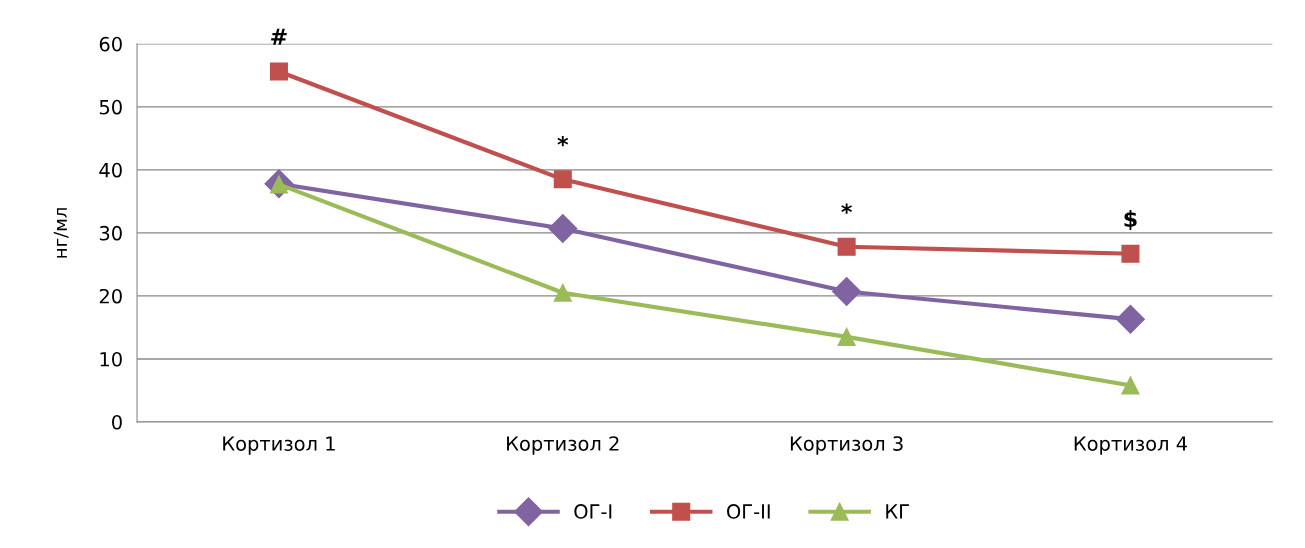 The width and height of the screenshot is (1305, 548). What do you see at coordinates (897, 511) in the screenshot?
I see `legend-label: КГ` at bounding box center [897, 511].